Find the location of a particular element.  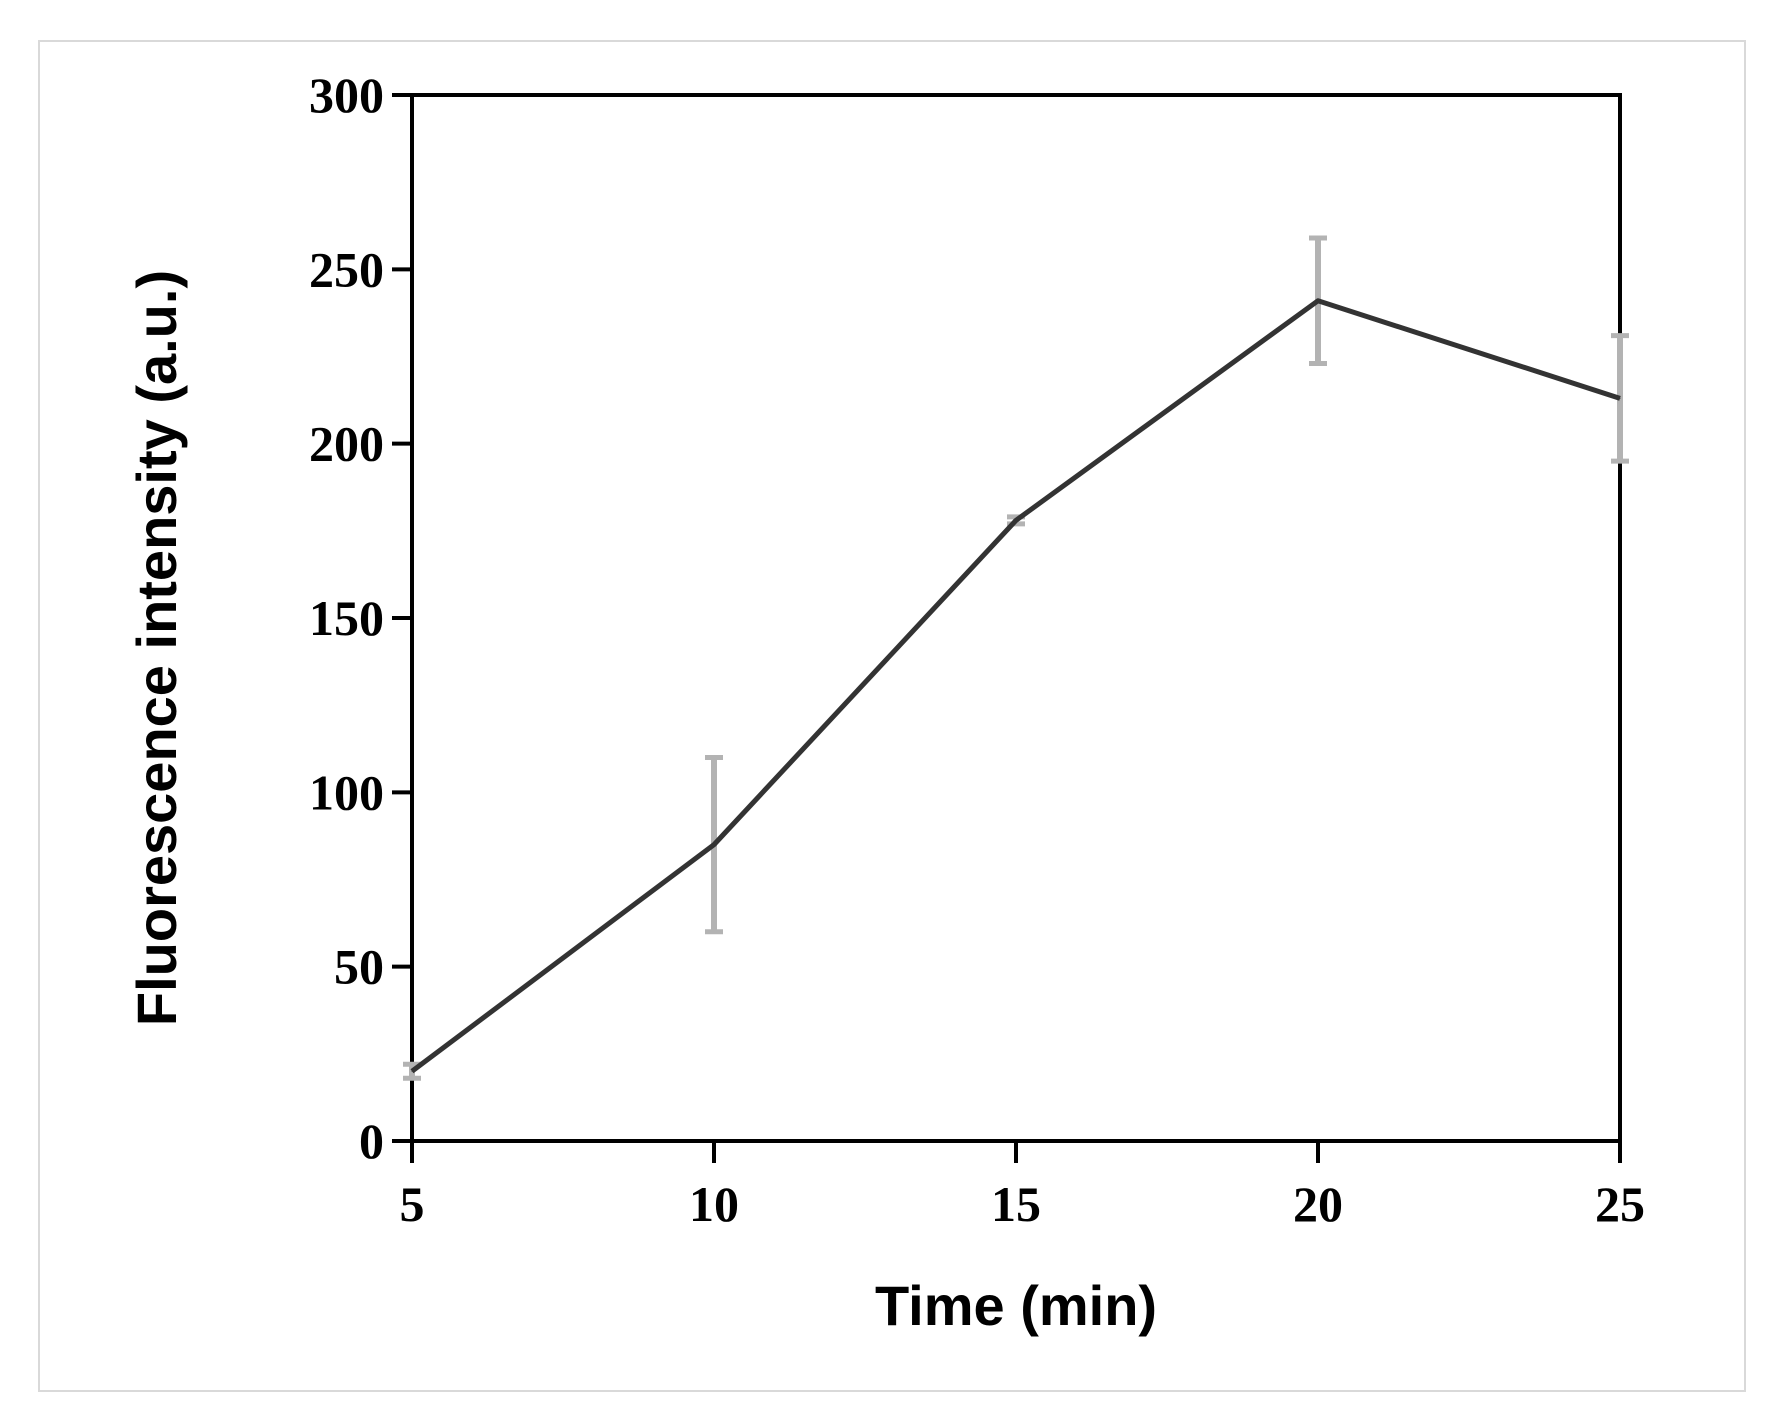

x-tick-label: 20 is located at coordinates (1318, 1204).